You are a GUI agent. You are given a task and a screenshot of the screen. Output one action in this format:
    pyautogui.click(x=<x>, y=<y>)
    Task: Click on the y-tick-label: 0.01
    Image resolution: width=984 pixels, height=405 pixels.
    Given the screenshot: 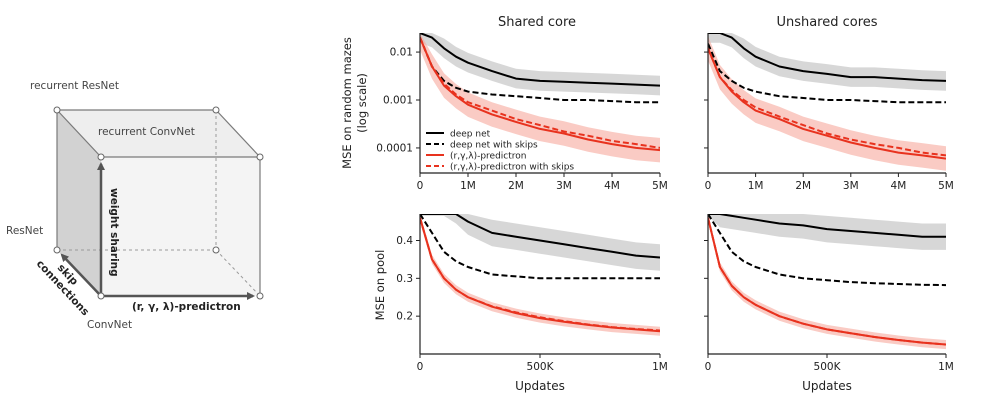 What is the action you would take?
    pyautogui.click(x=401, y=53)
    